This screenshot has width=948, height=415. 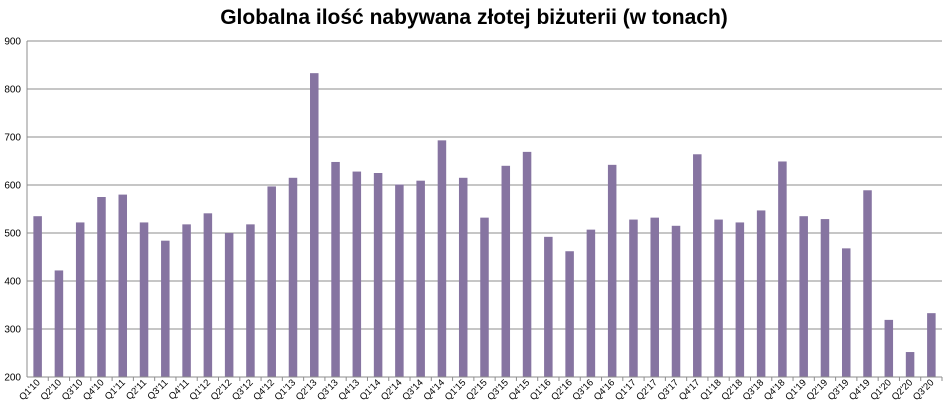 I want to click on x-tick-label: Q2'13, so click(x=307, y=390).